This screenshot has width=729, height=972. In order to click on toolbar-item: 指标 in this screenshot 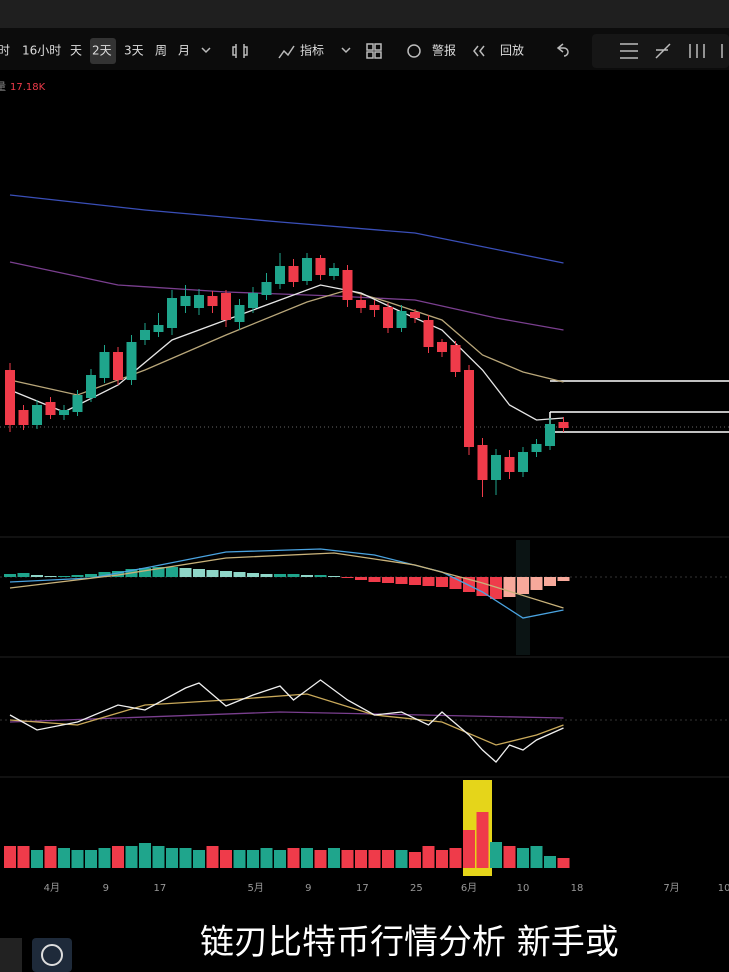, I will do `click(312, 50)`.